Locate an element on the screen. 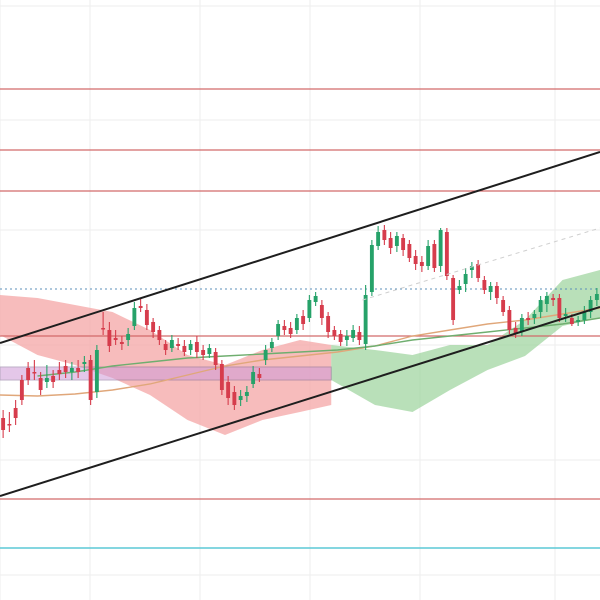 This screenshot has height=600, width=600. cloud-bearish is located at coordinates (166, 365).